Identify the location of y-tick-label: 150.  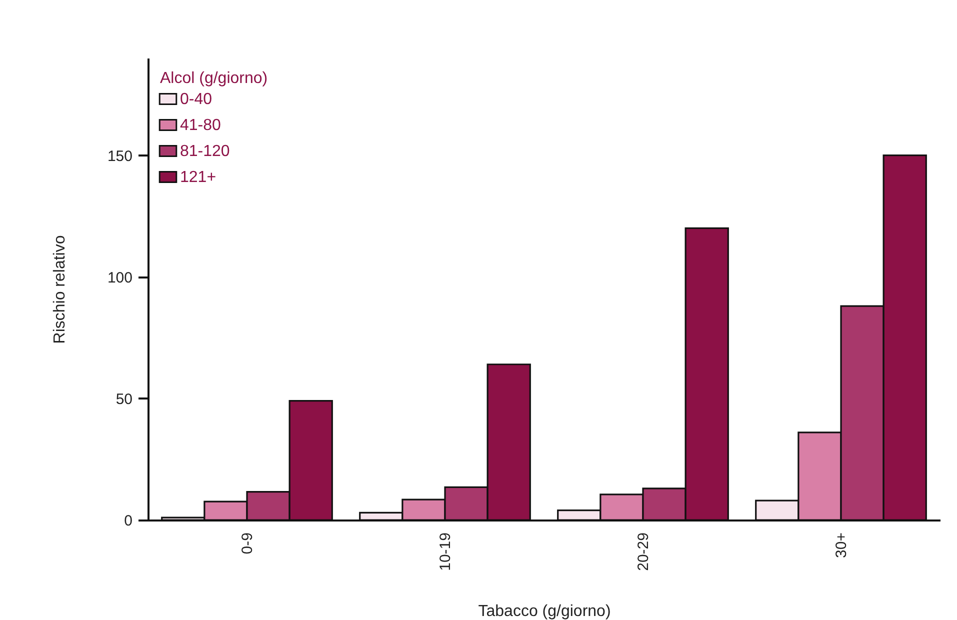
(119, 156).